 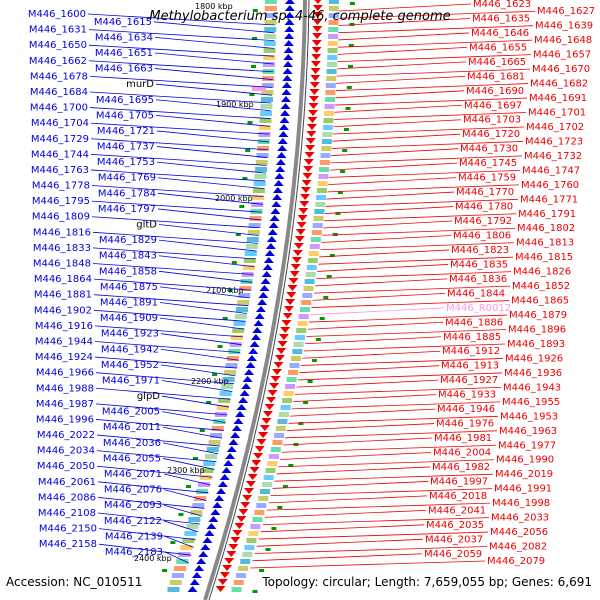 What do you see at coordinates (64, 326) in the screenshot?
I see `left-gene-label: M446_1916` at bounding box center [64, 326].